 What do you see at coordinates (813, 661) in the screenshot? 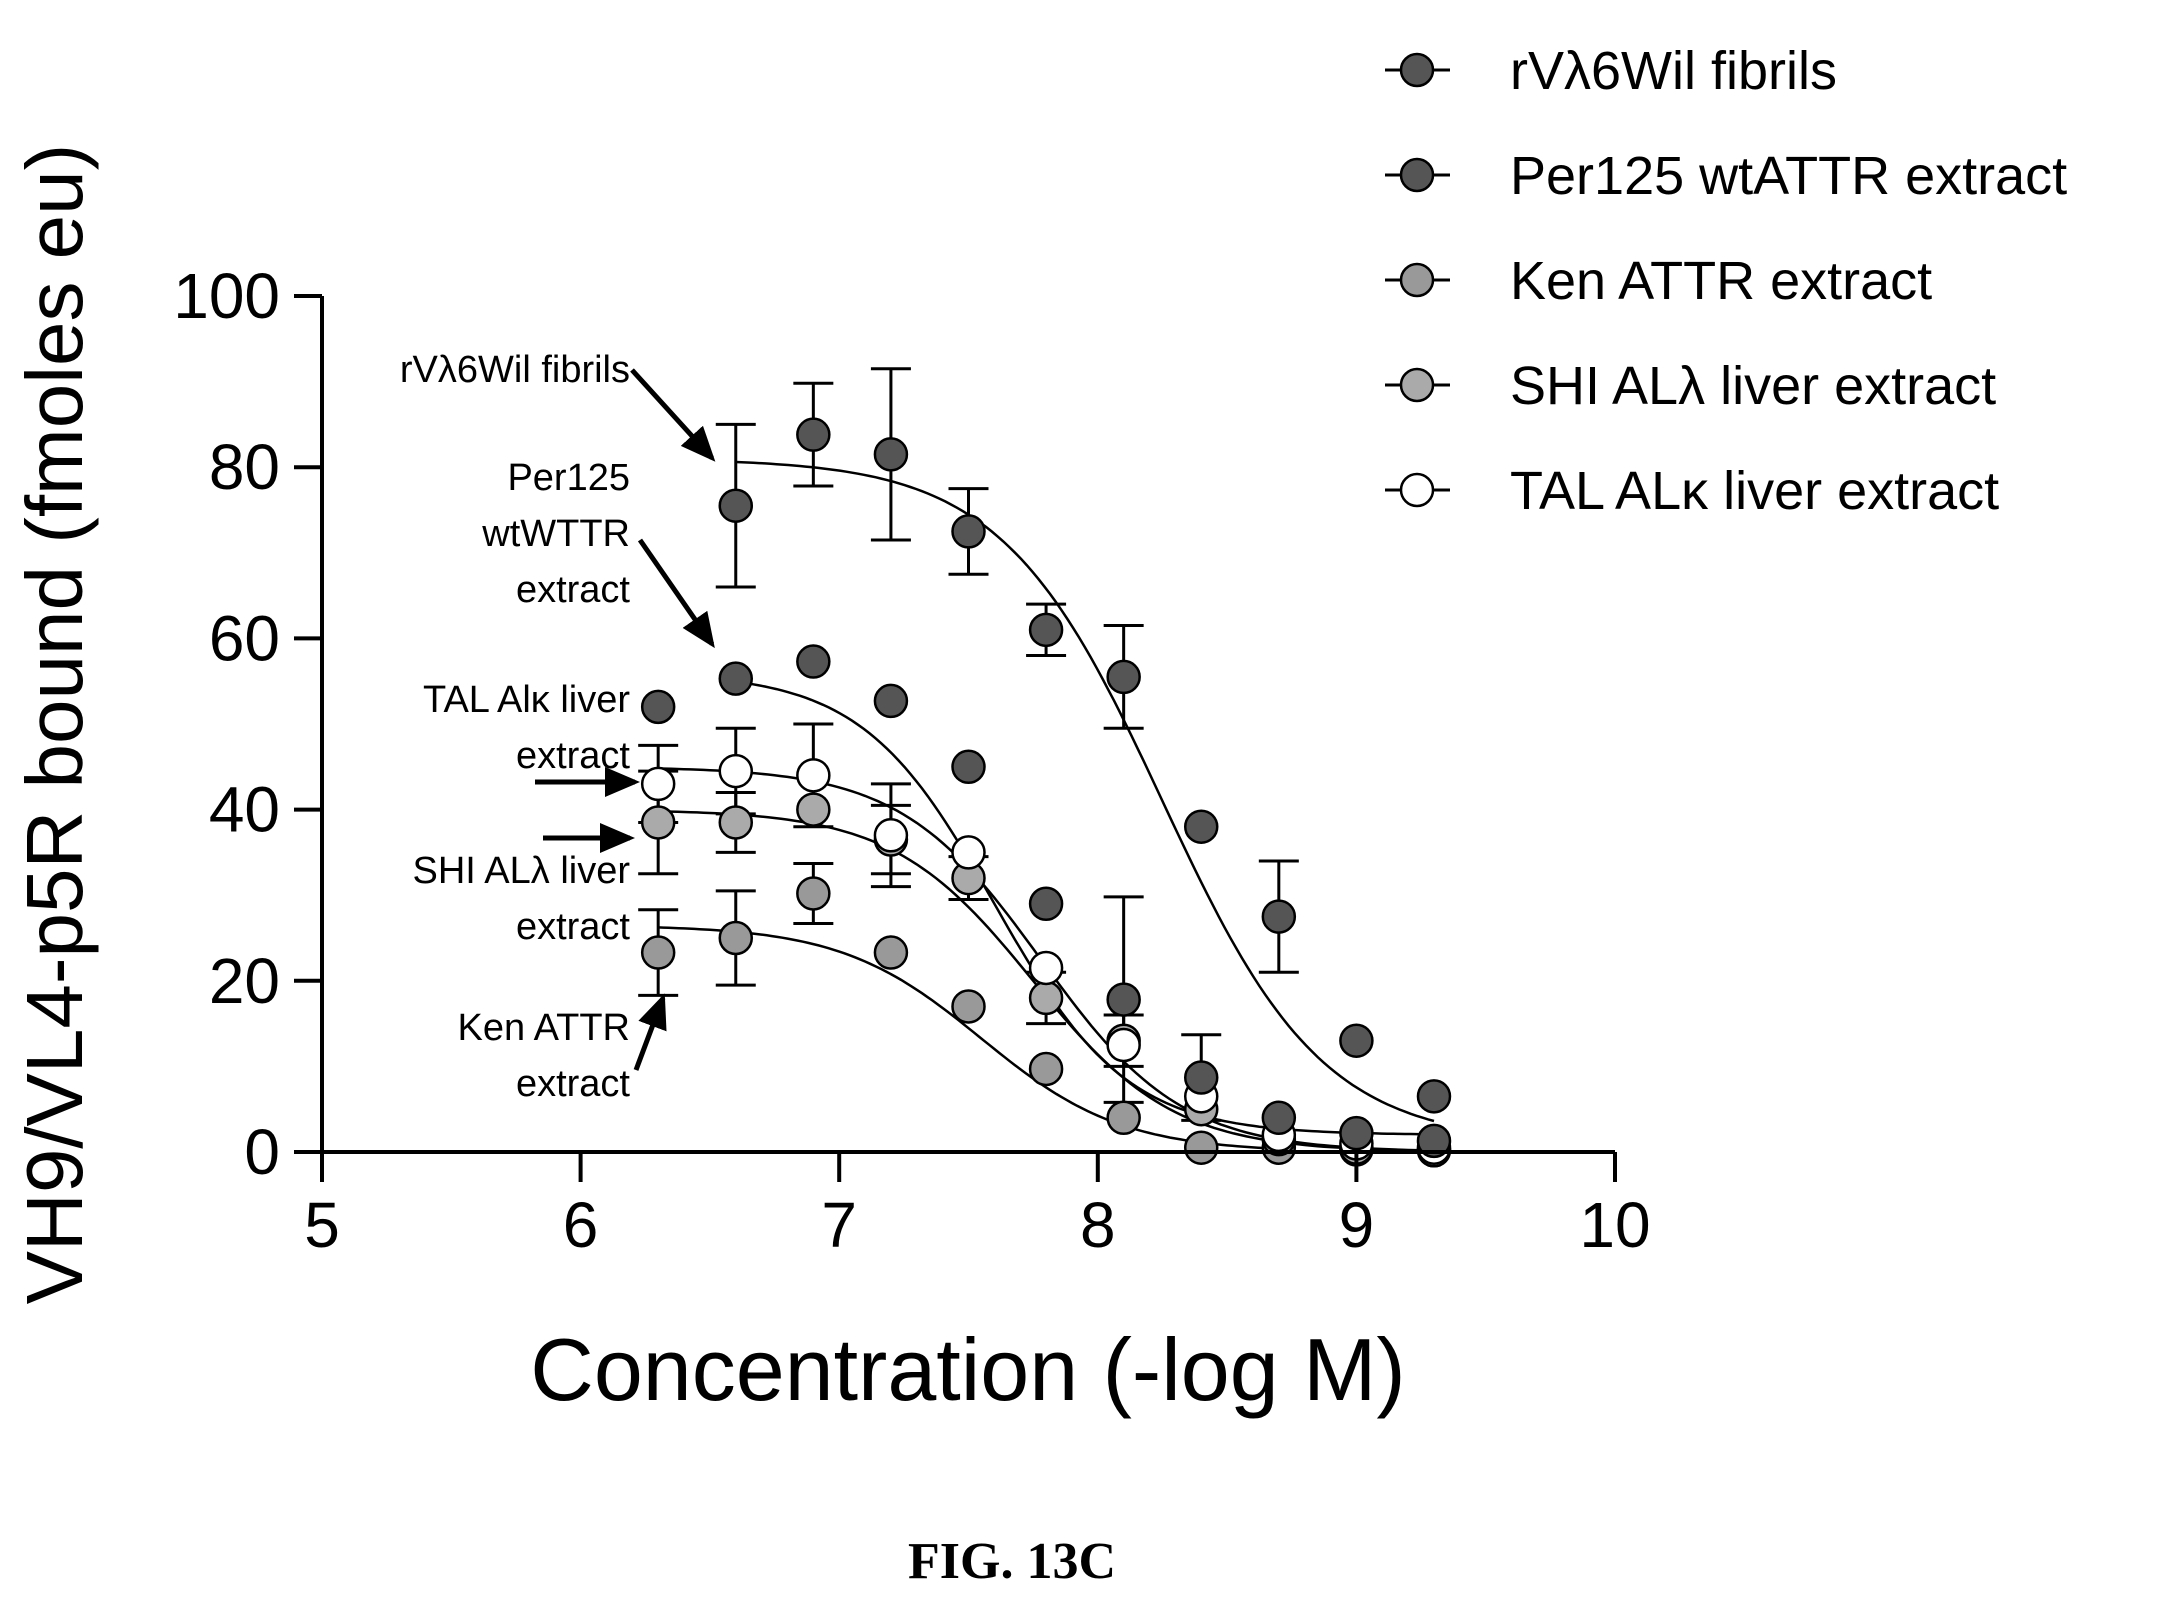
I see `point-s1-p2` at bounding box center [813, 661].